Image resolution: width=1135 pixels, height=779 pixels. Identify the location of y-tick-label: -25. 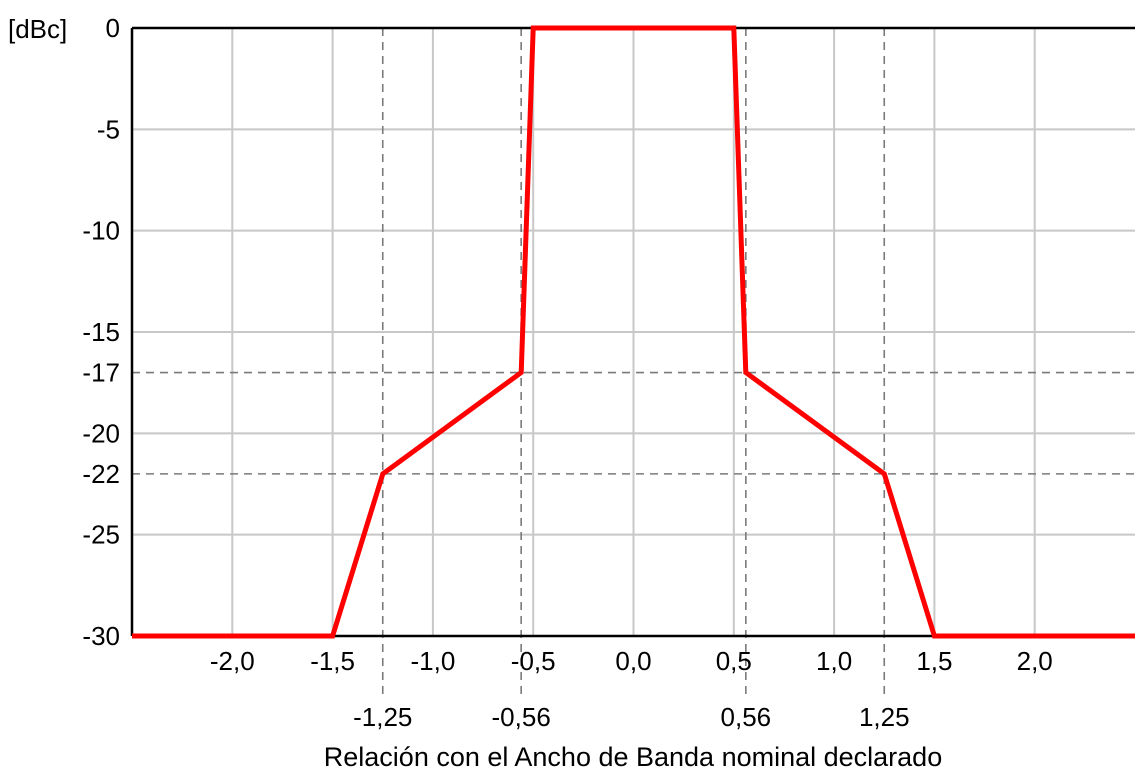
(101, 535).